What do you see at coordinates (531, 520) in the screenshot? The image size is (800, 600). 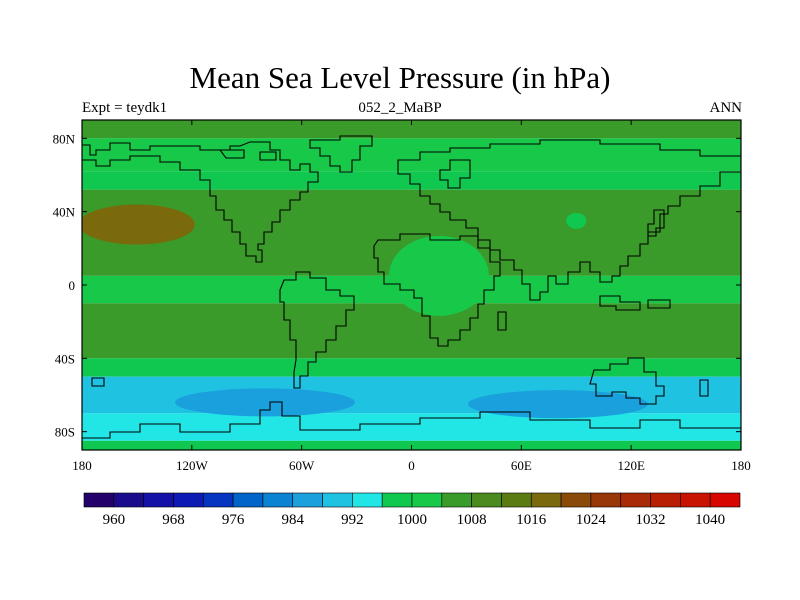 I see `colorbar-label: 1016` at bounding box center [531, 520].